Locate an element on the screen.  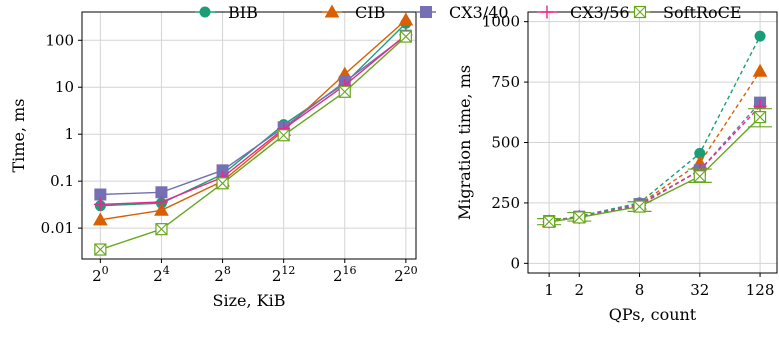
y-tick-label: 1000 is located at coordinates (501, 22).